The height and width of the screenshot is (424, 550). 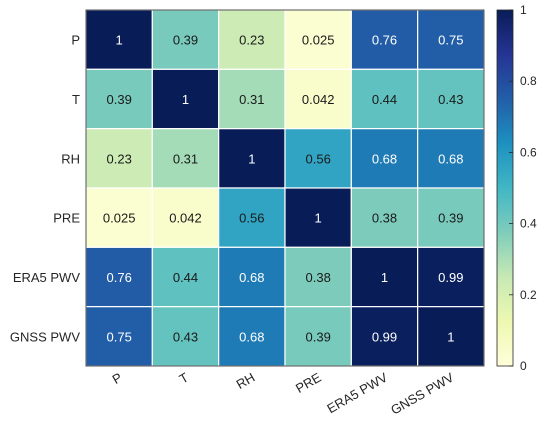 What do you see at coordinates (357, 392) in the screenshot?
I see `x-tick-label: ERA5 PWV` at bounding box center [357, 392].